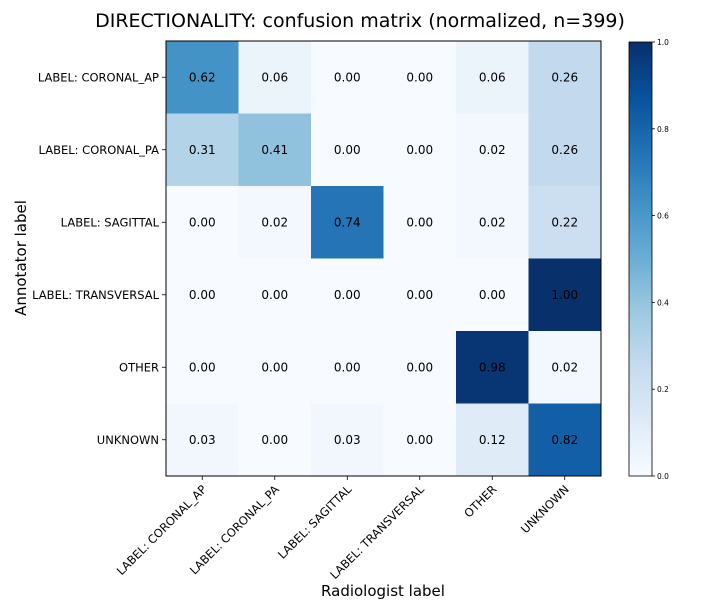 The width and height of the screenshot is (720, 600). Describe the element at coordinates (660, 259) in the screenshot. I see `colorbar-ticks: 0.0 0.2 0.4 0.6 0.8 1.0` at that location.